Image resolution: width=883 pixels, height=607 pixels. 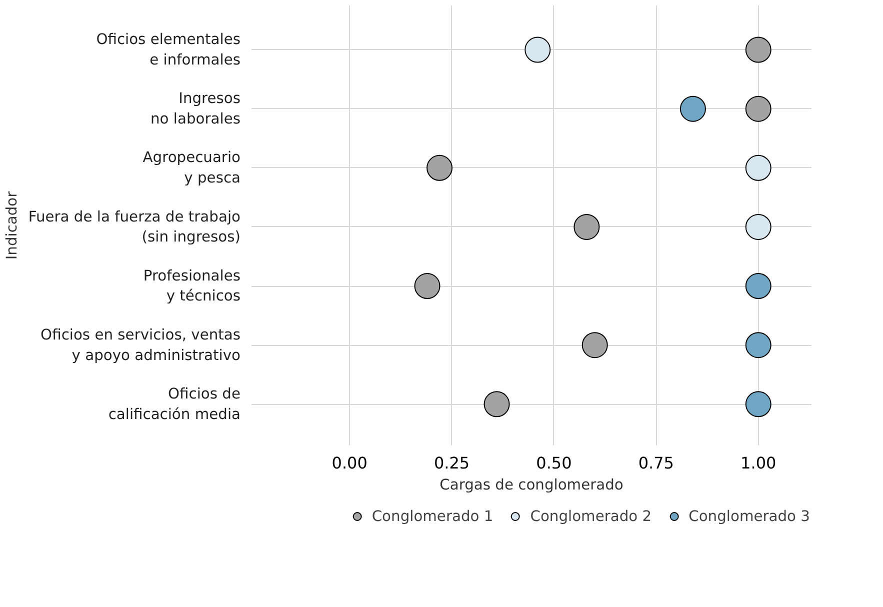 What do you see at coordinates (591, 516) in the screenshot?
I see `legend-label: Conglomerado 2` at bounding box center [591, 516].